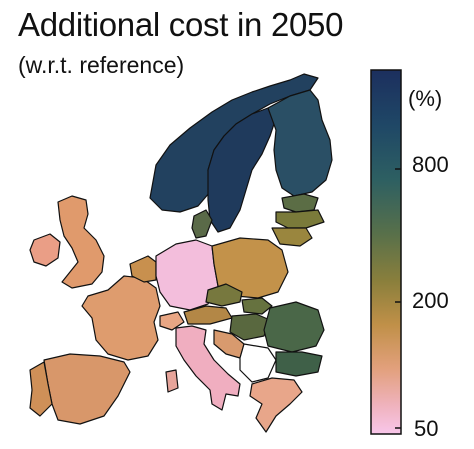 This screenshot has width=474, height=449. Describe the element at coordinates (430, 300) in the screenshot. I see `colorbar-tick-label-200: 200` at that location.